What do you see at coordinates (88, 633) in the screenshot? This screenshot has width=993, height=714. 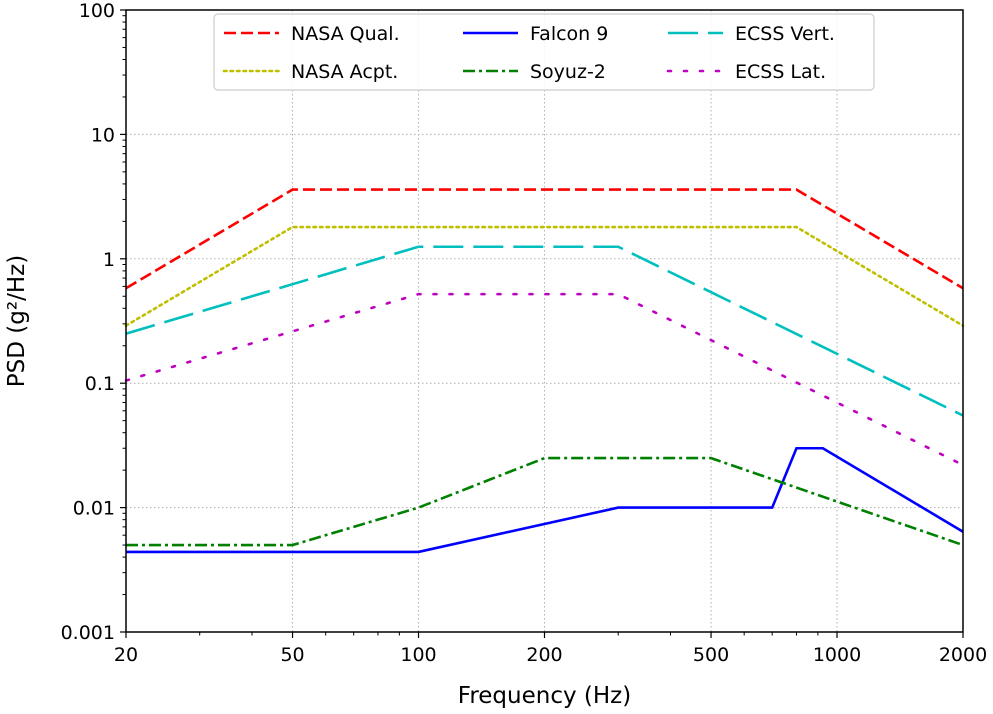 I see `y-tick-label: 0.001` at bounding box center [88, 633].